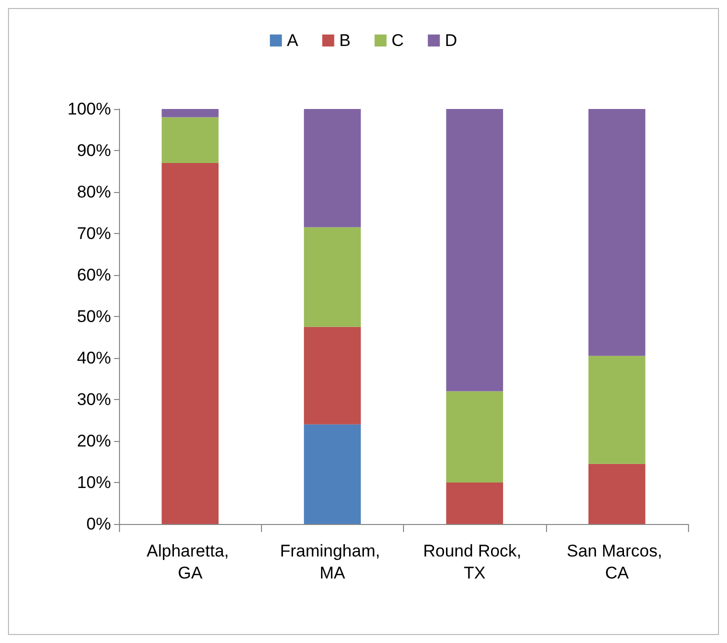  What do you see at coordinates (93, 192) in the screenshot?
I see `y-tick-label: 80%` at bounding box center [93, 192].